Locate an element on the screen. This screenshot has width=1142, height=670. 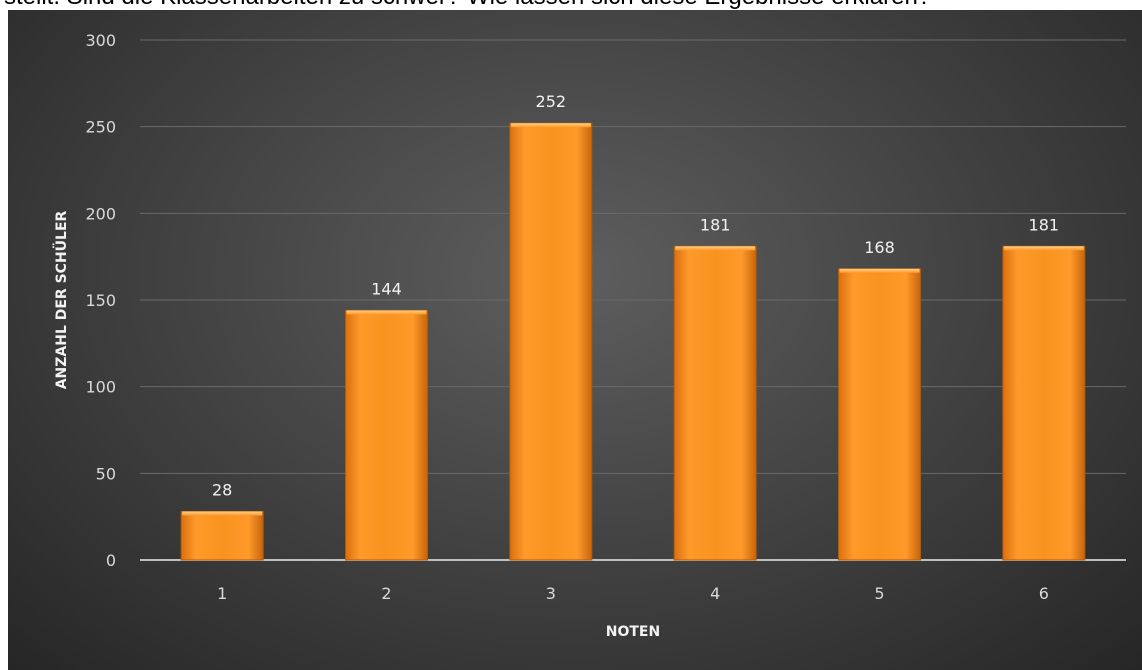
x-tick-label: 2 is located at coordinates (386, 593).